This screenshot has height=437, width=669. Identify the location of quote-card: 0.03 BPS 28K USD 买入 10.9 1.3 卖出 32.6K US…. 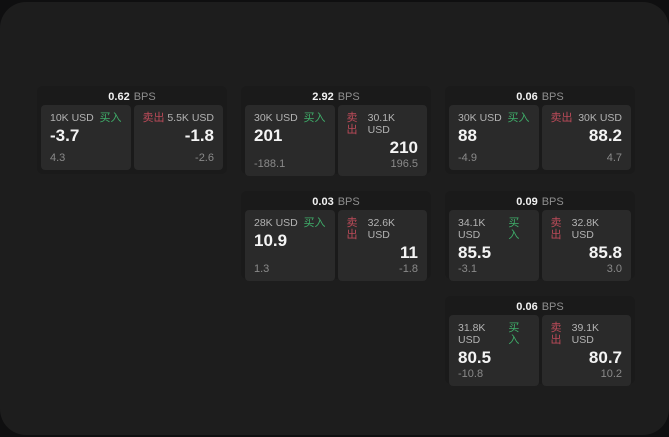
(336, 236).